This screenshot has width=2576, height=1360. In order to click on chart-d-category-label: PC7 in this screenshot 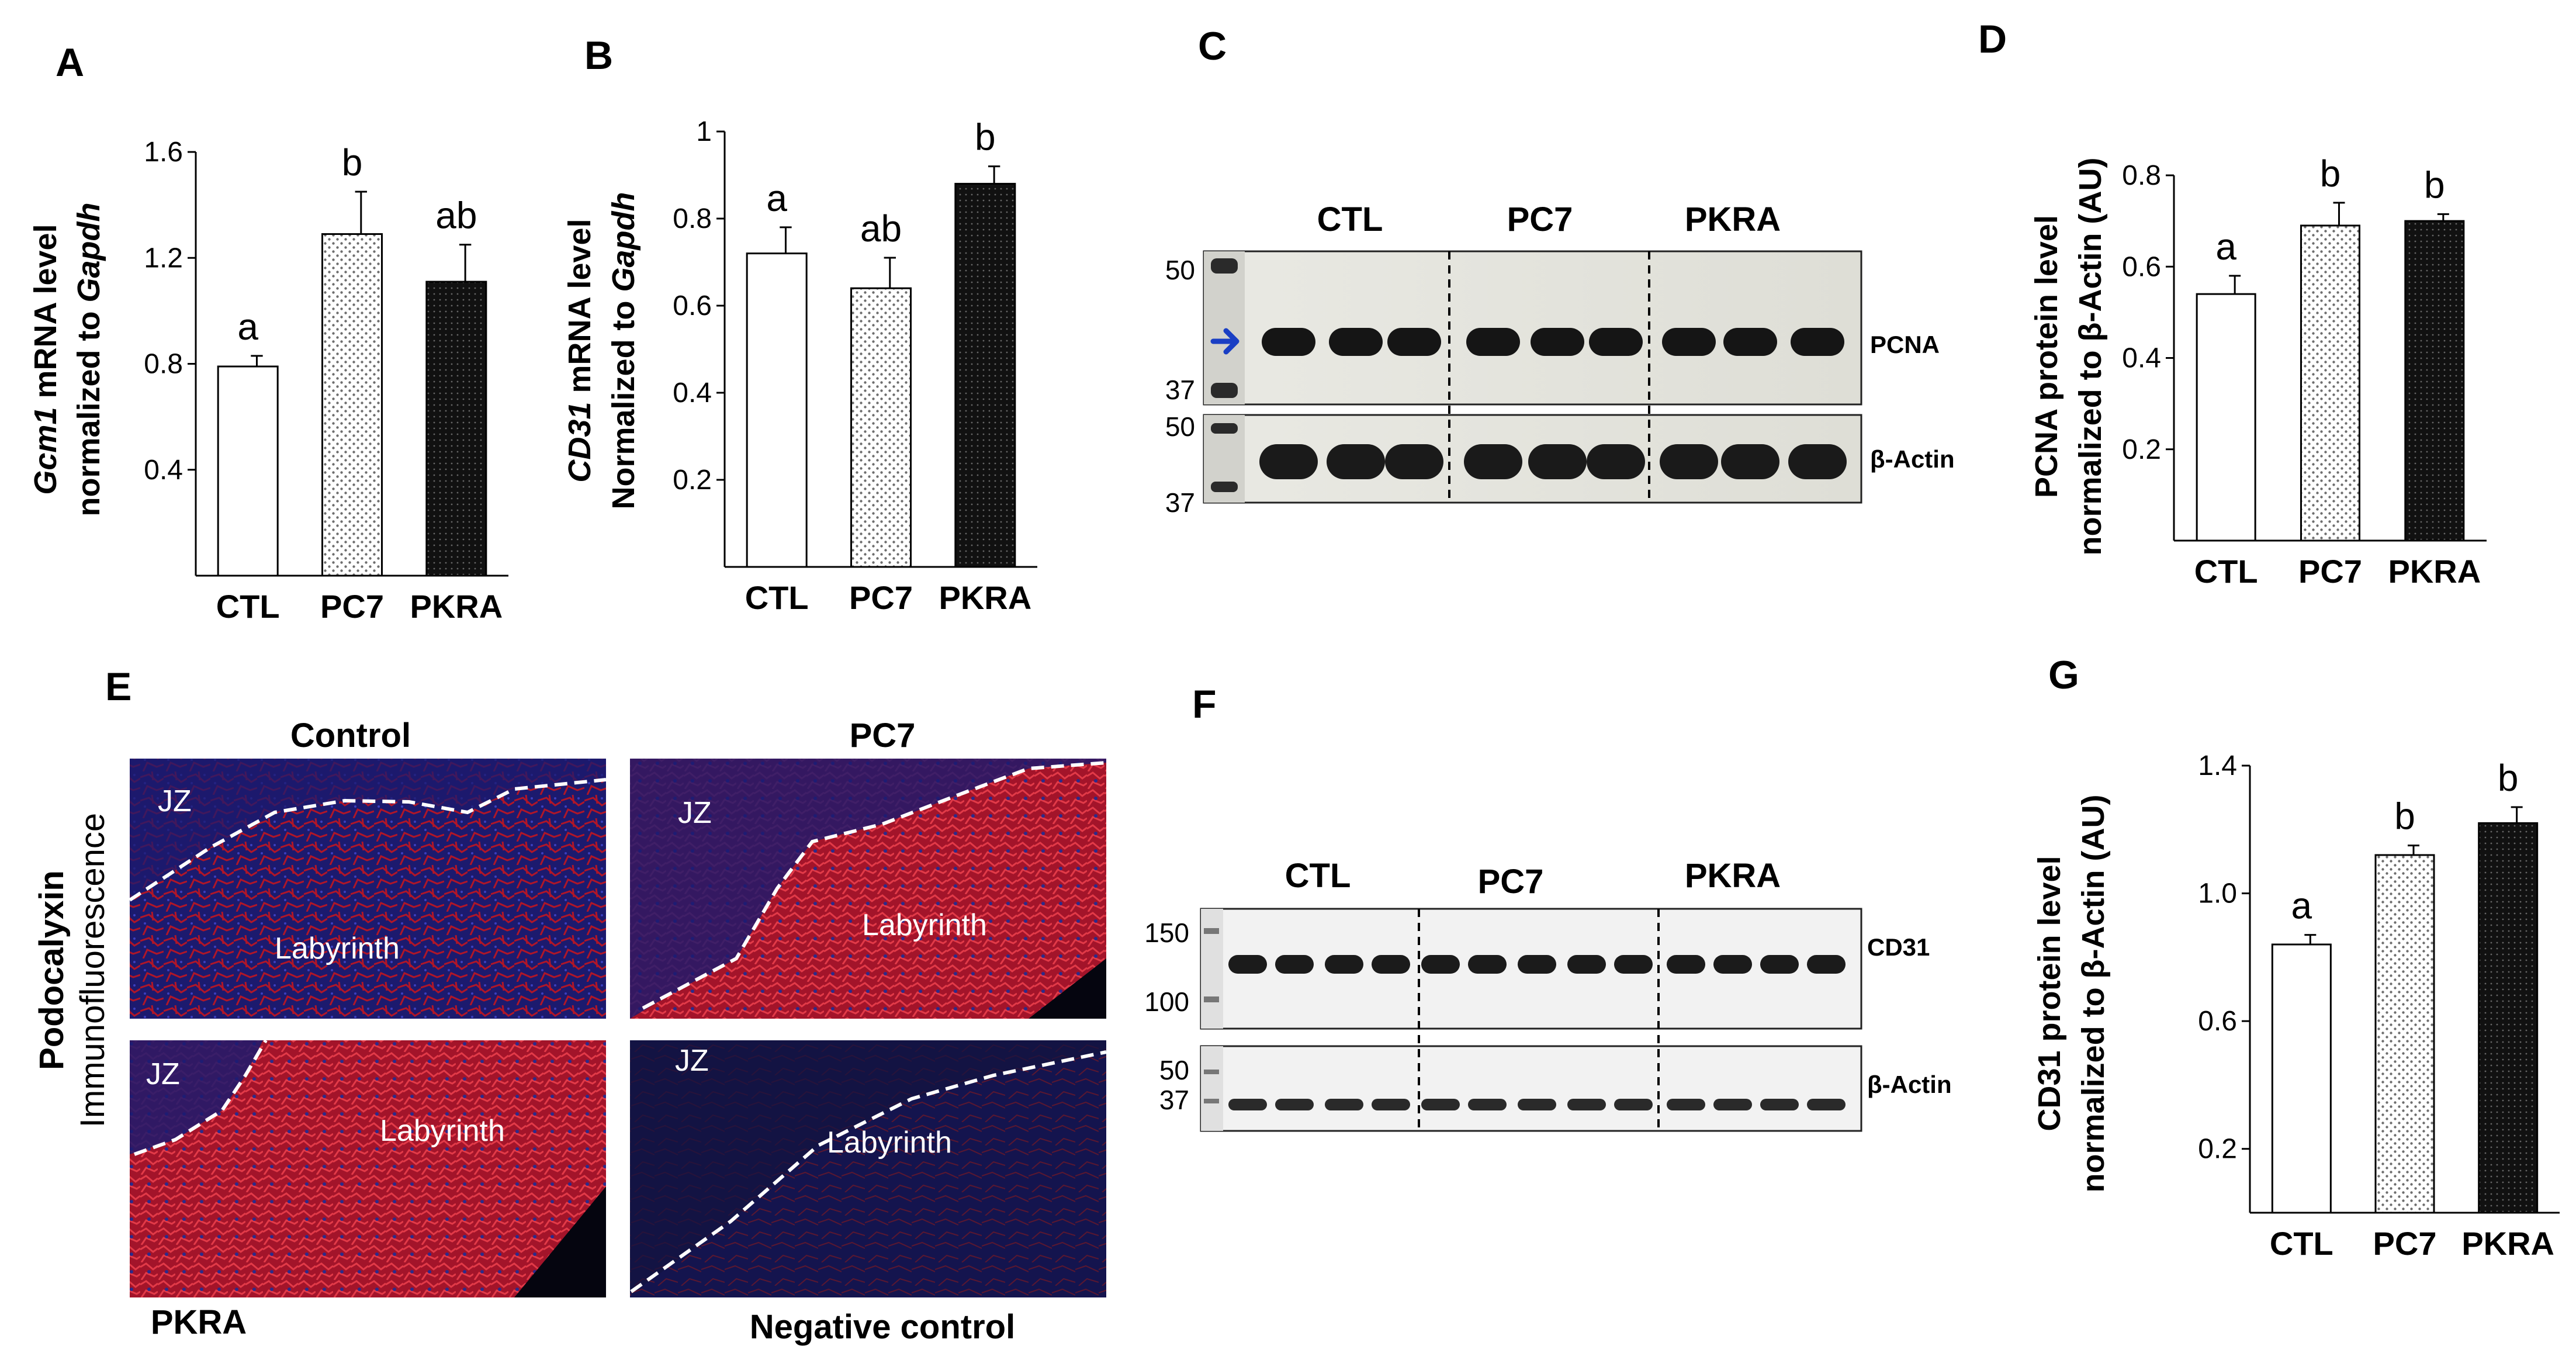, I will do `click(2330, 571)`.